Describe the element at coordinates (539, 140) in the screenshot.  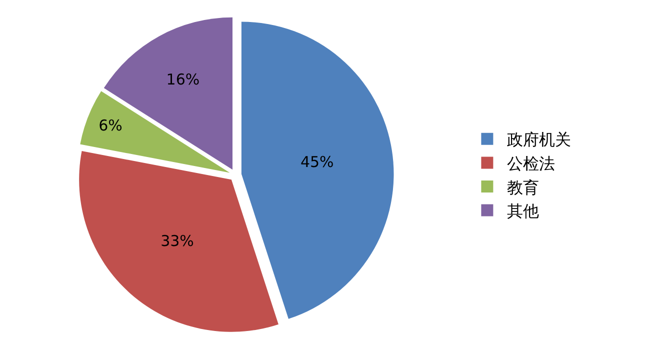
I see `legend-label: 政府机关` at that location.